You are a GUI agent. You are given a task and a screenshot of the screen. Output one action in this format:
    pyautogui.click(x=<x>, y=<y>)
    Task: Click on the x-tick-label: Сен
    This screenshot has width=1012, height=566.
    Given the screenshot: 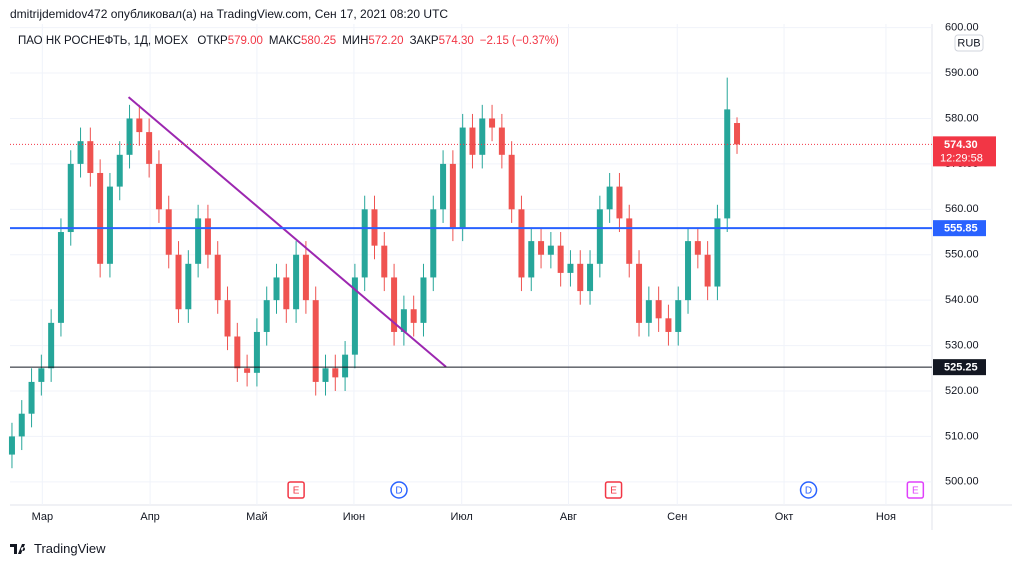 What is the action you would take?
    pyautogui.click(x=677, y=517)
    